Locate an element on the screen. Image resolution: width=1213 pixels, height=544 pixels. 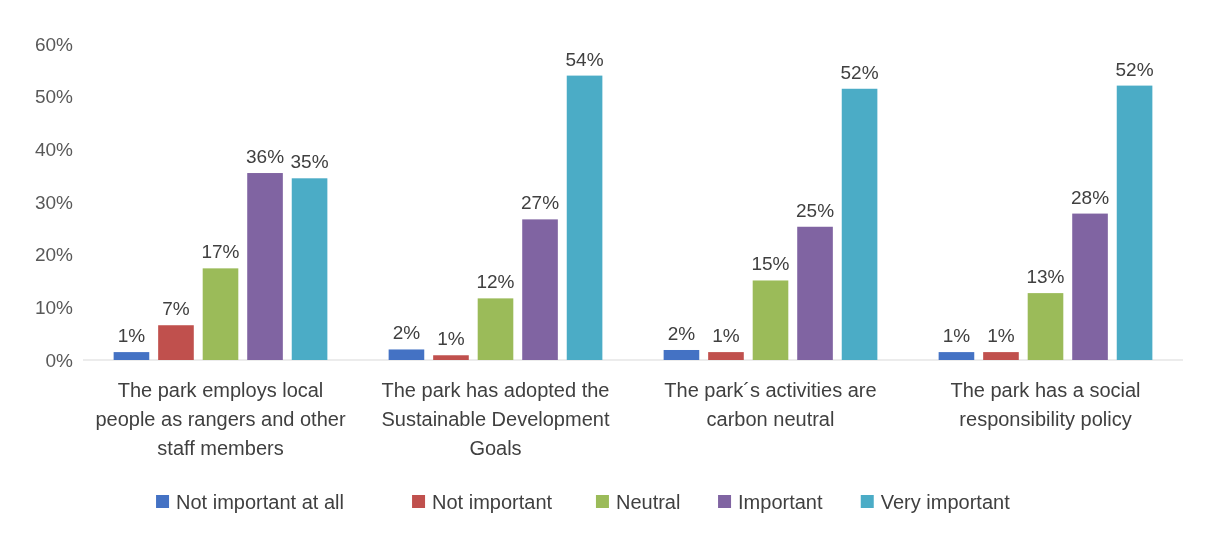
data-label: 25% is located at coordinates (815, 210).